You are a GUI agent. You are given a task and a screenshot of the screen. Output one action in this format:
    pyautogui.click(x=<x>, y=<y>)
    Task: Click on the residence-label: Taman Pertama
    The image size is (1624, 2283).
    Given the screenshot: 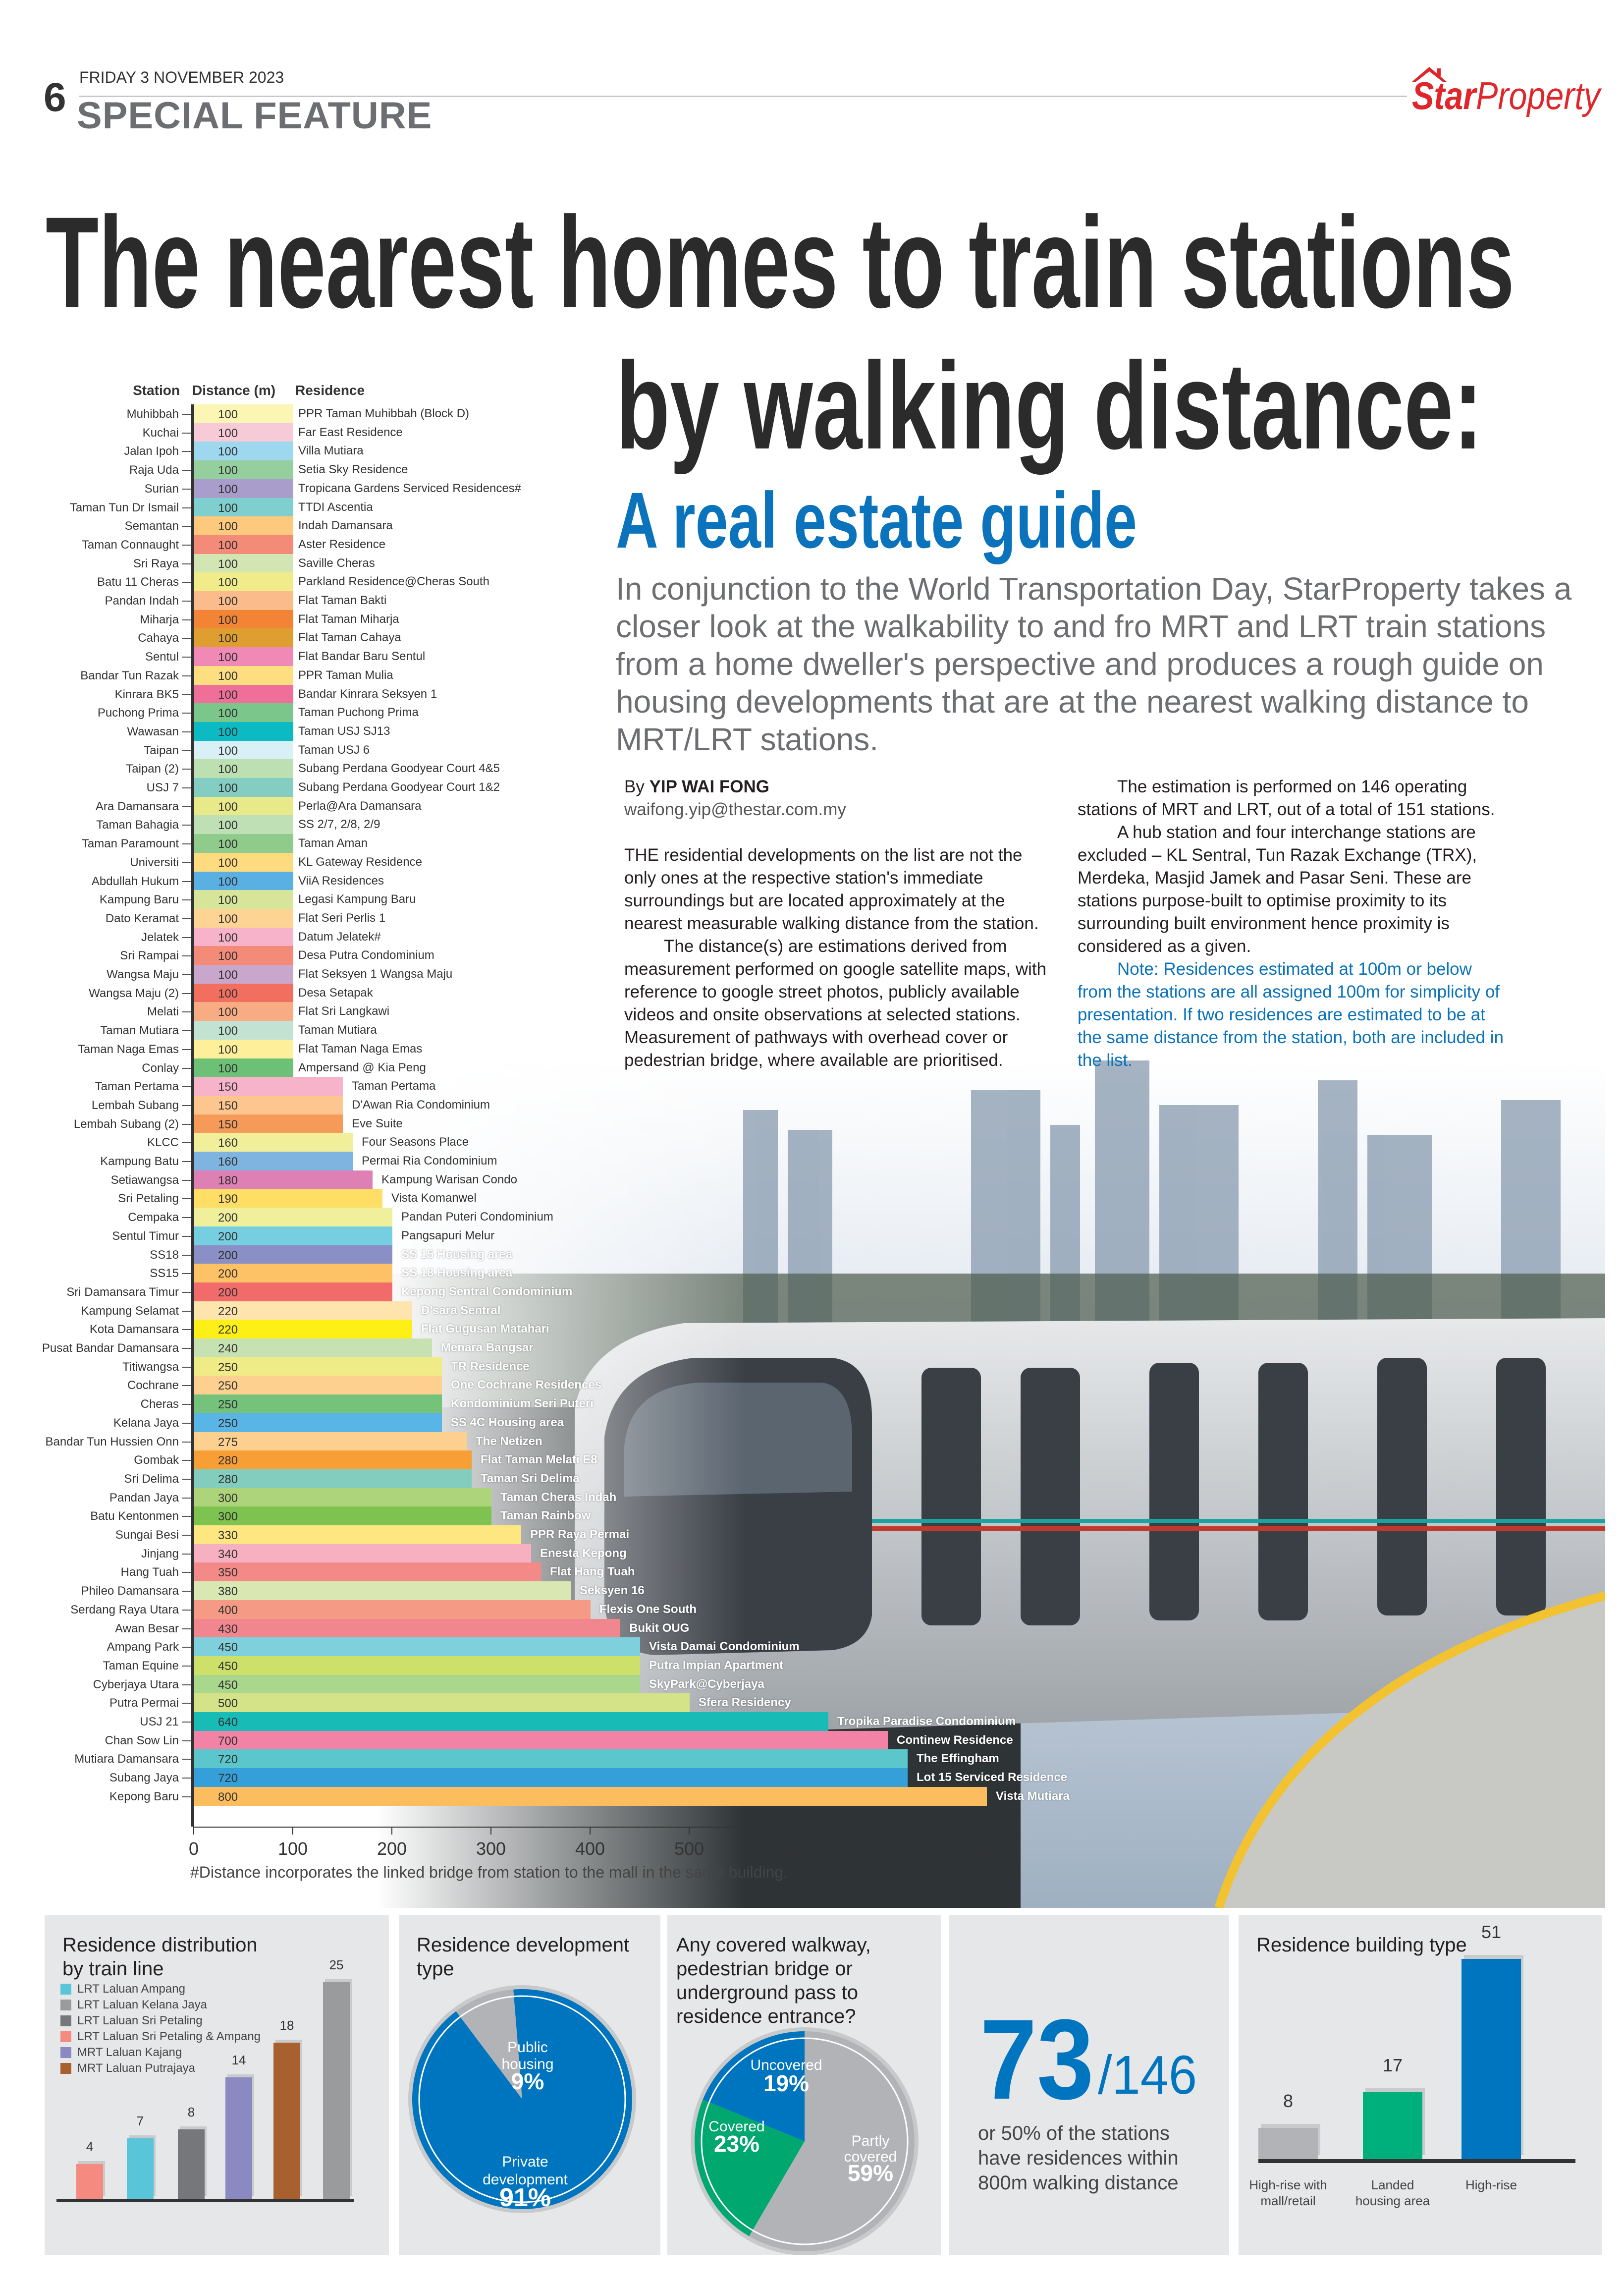 What is the action you would take?
    pyautogui.click(x=394, y=1086)
    